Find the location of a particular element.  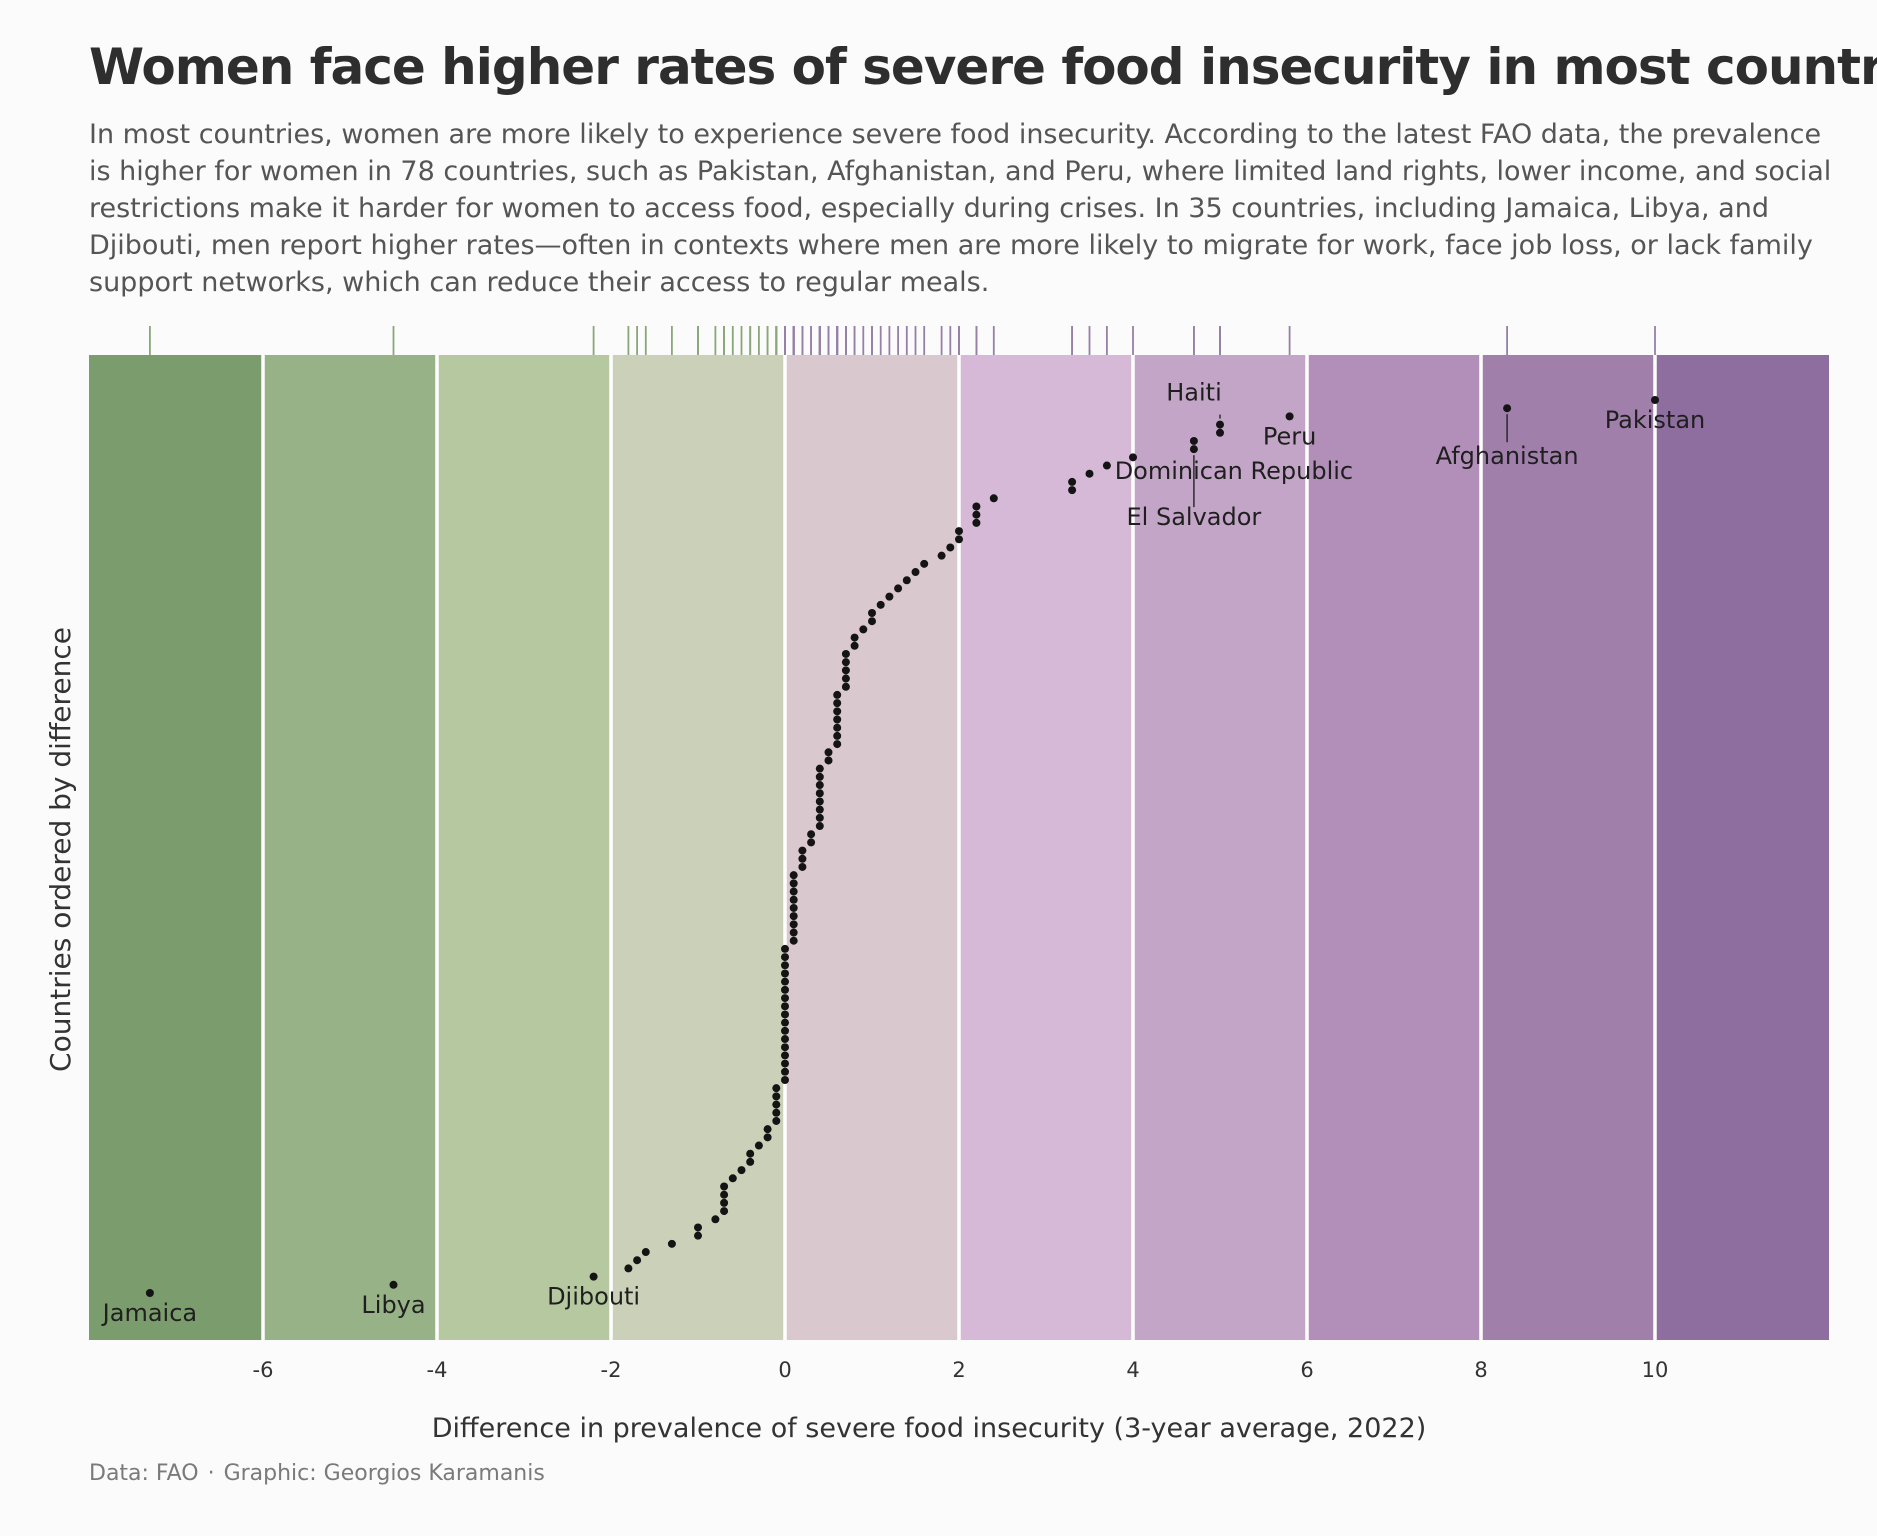

country-label: Djibouti is located at coordinates (593, 1297).